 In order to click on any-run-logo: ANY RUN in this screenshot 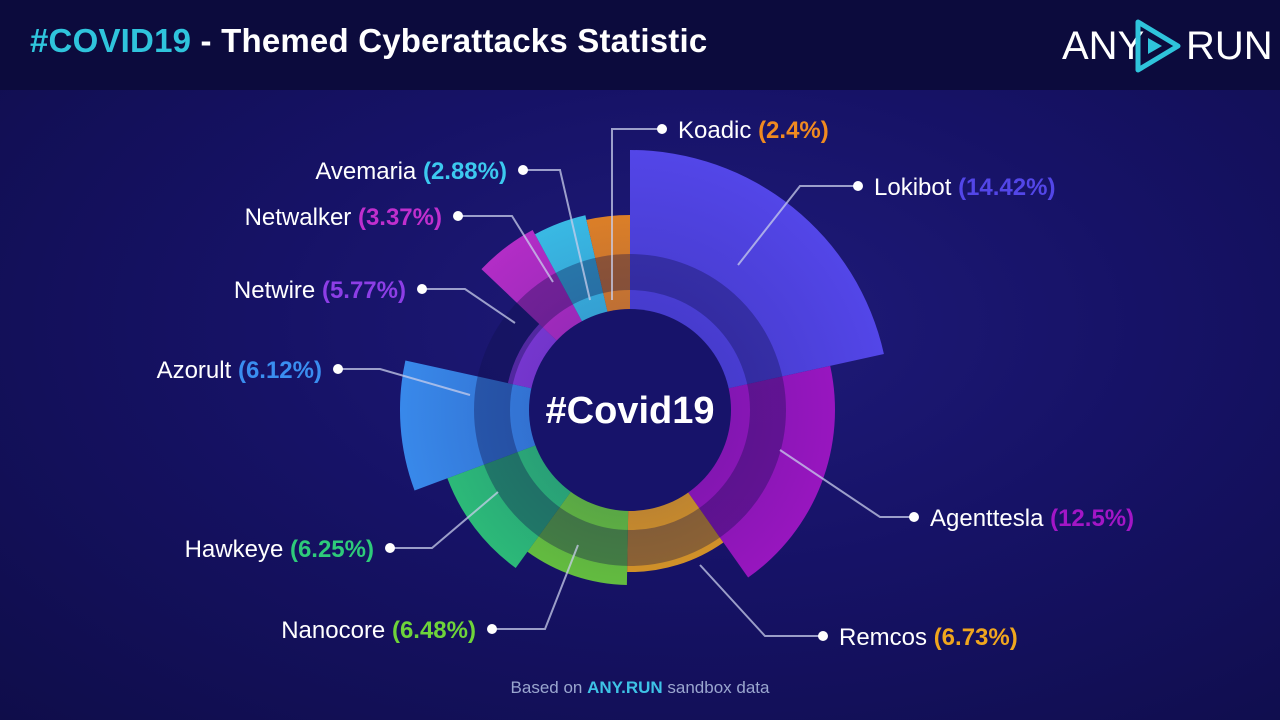, I will do `click(1167, 44)`.